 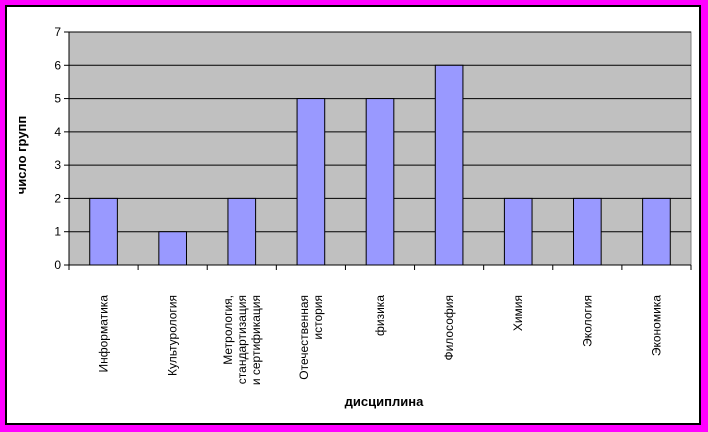 What do you see at coordinates (449, 328) in the screenshot?
I see `x-tick-label: Философия` at bounding box center [449, 328].